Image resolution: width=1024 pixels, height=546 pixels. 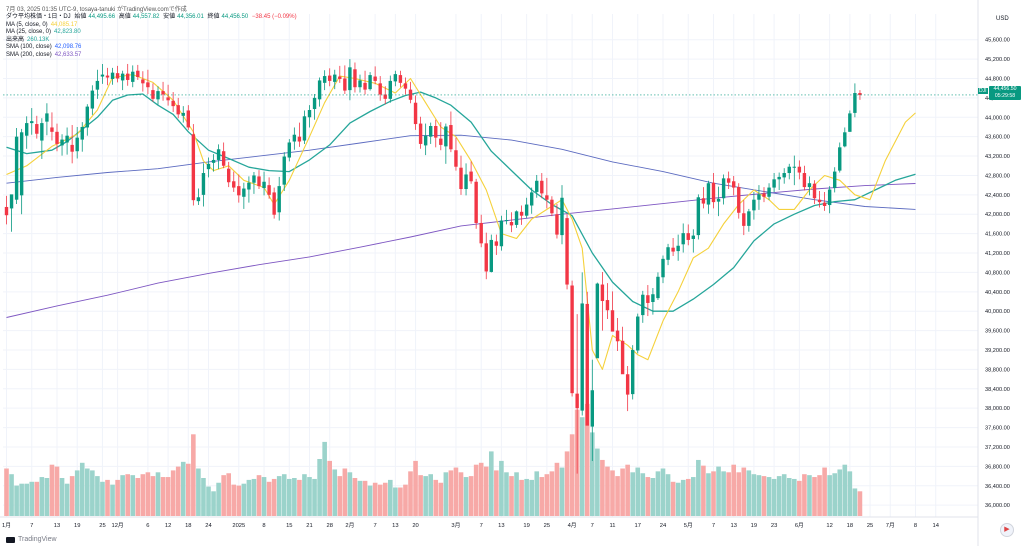 I want to click on symbol-name: ダウ平均株価・1日・DJ, so click(x=38, y=17).